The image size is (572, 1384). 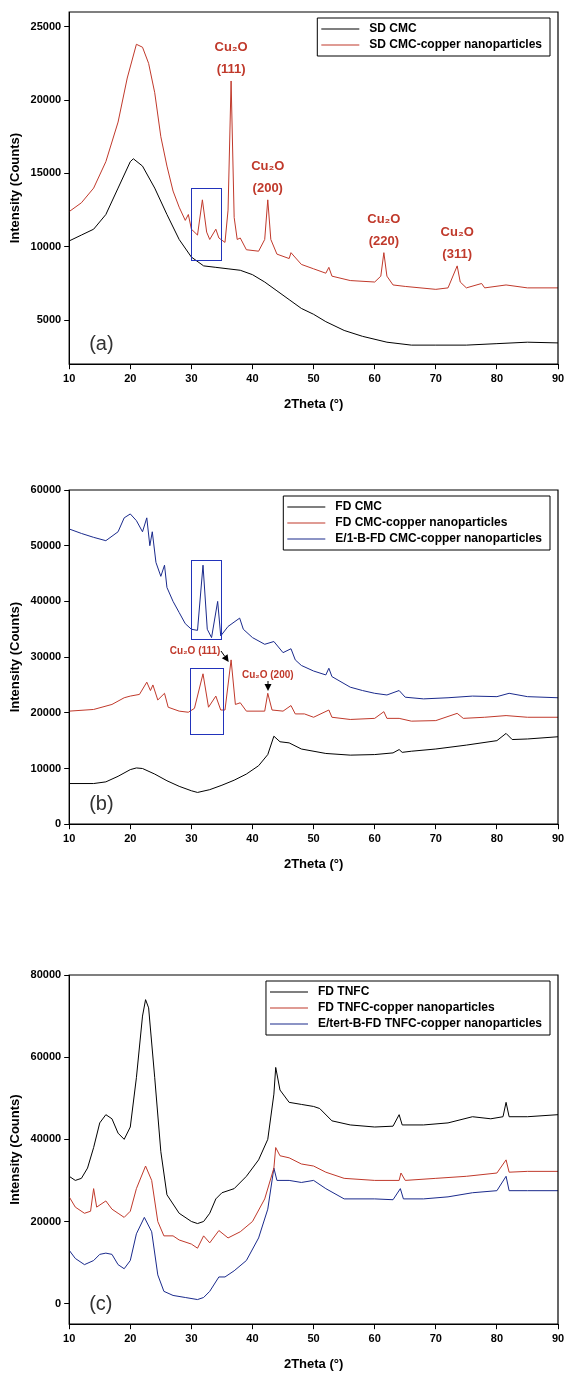 I want to click on legend-label: E/1-B-FD CMC-copper nanoparticles, so click(x=439, y=538).